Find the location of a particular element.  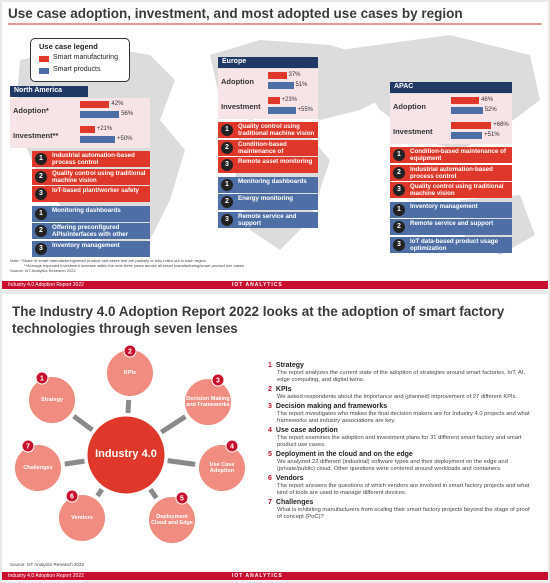

bar-label: 37% is located at coordinates (294, 75).